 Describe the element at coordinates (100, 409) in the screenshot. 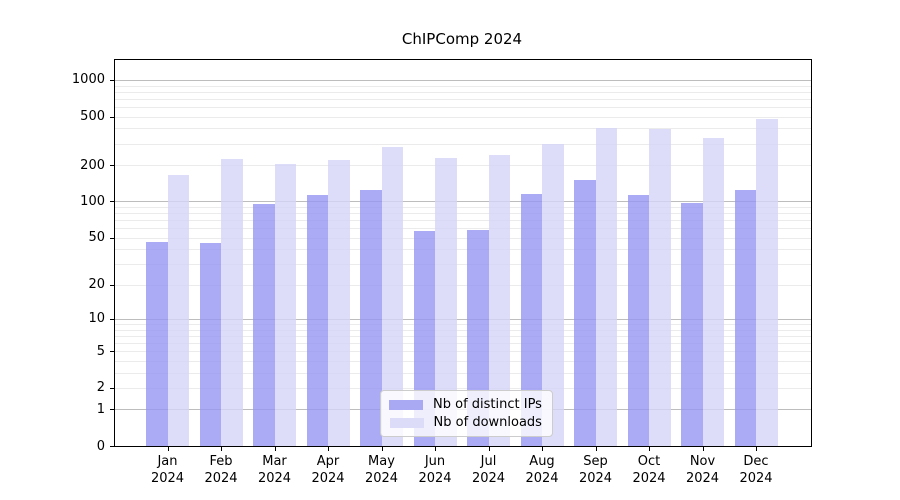

I see `y-tick-label: 1` at that location.